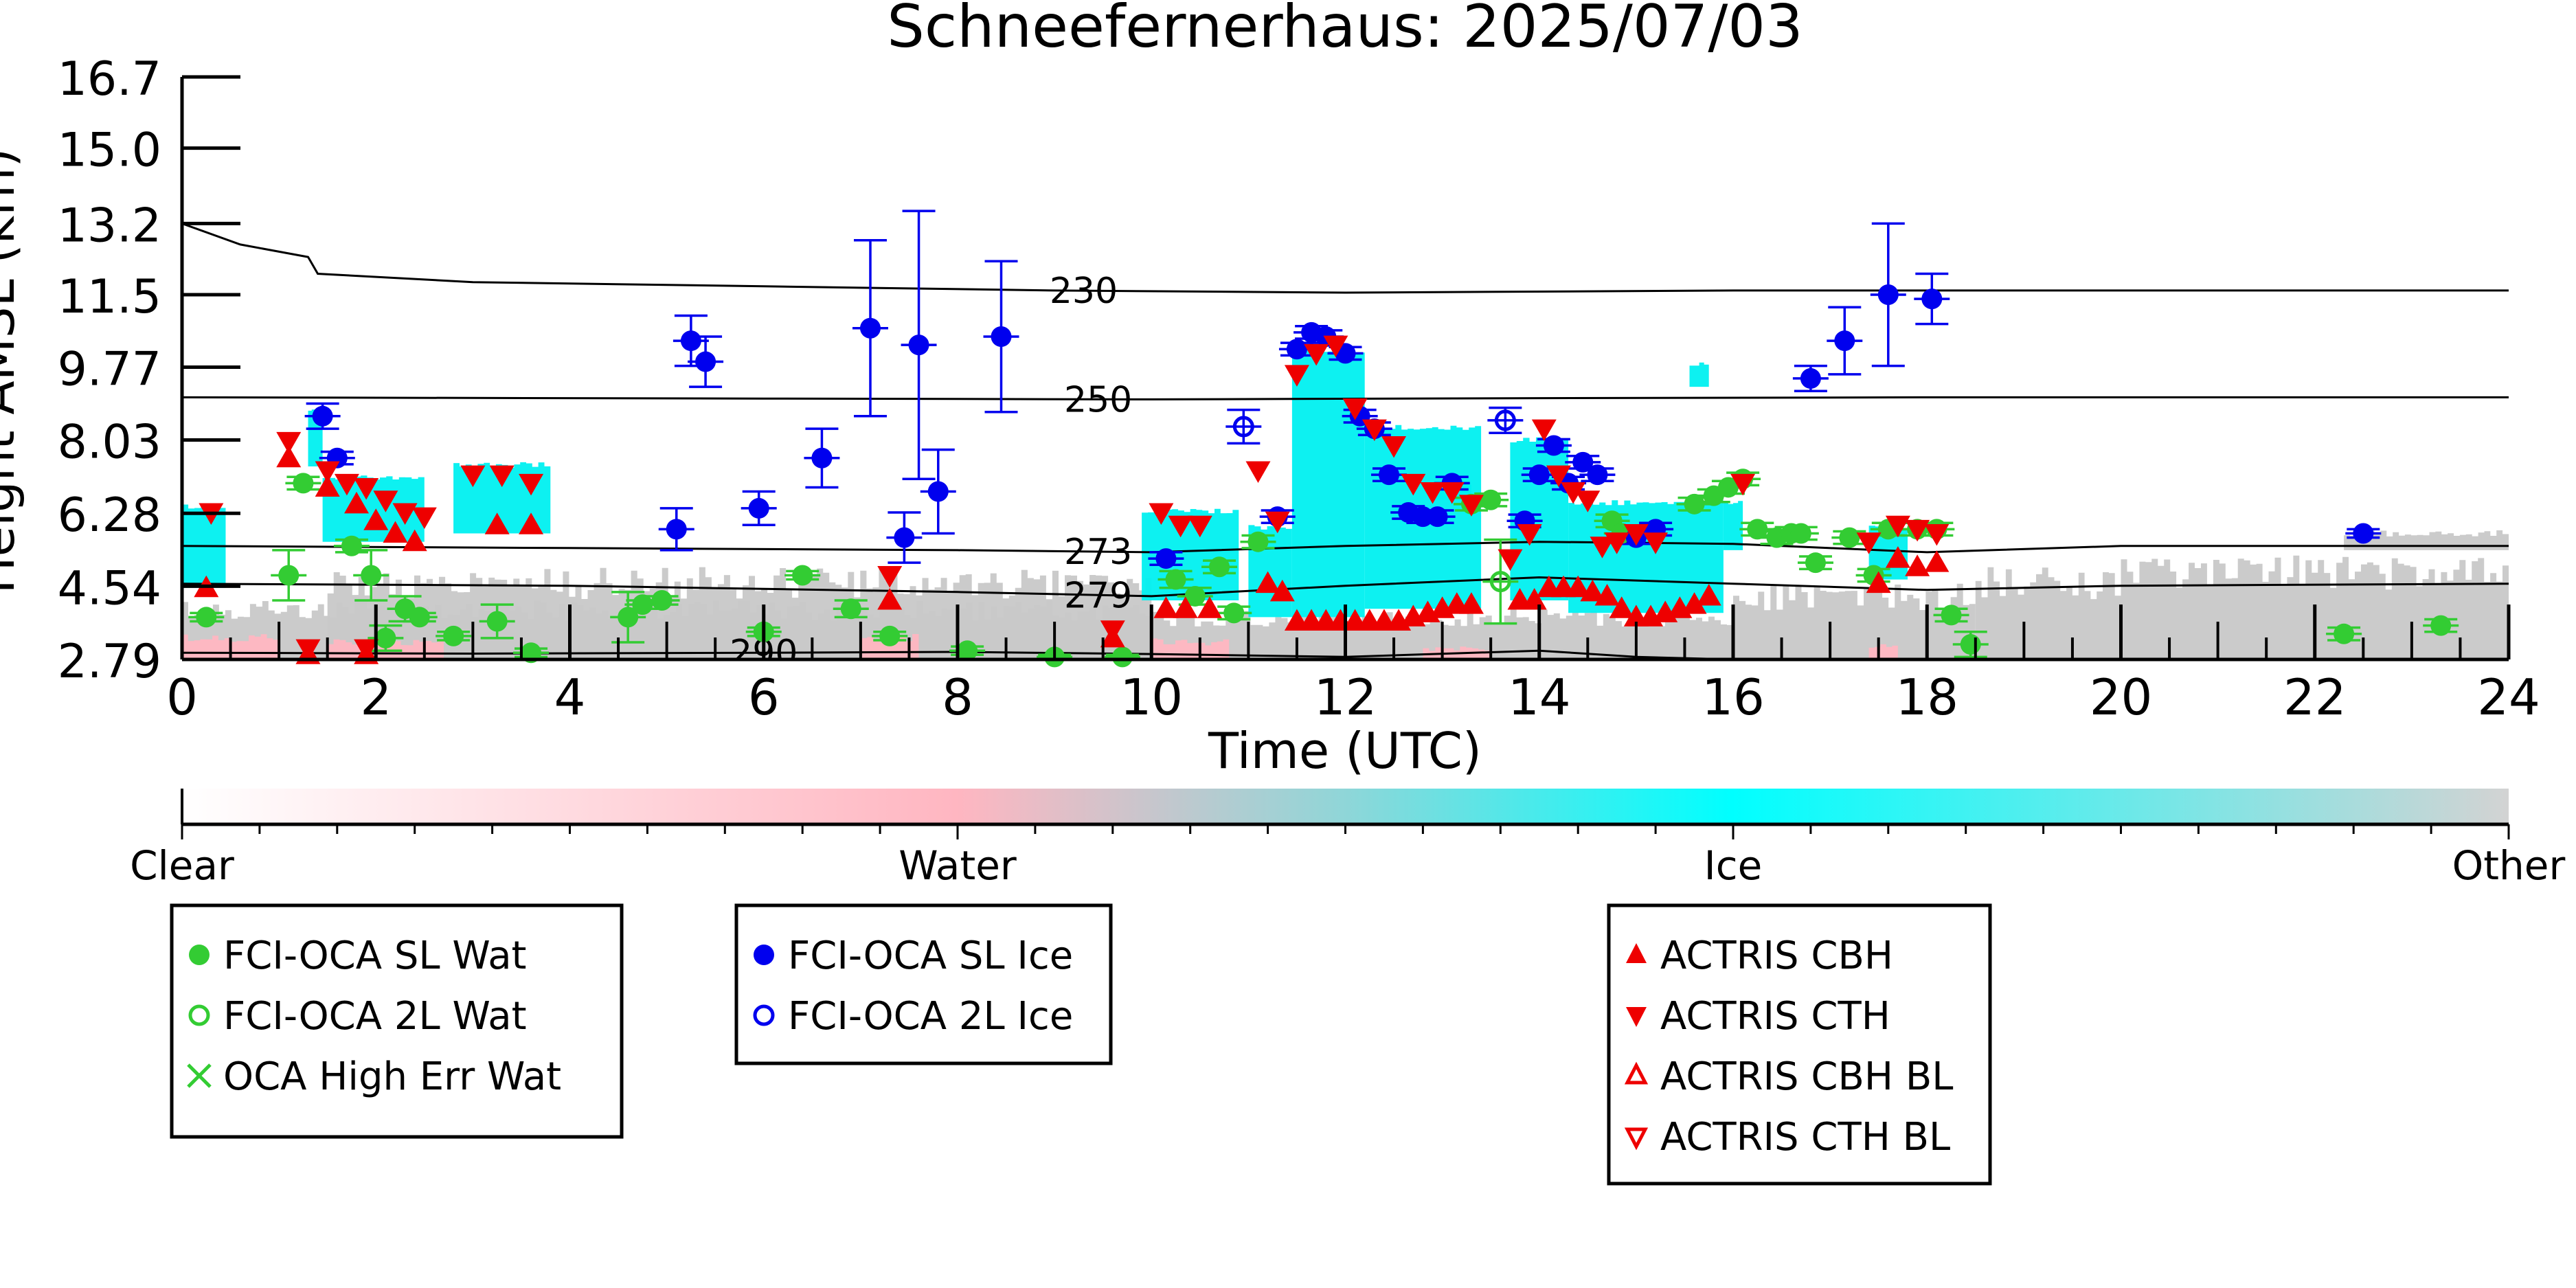 This screenshot has height=1288, width=2576. I want to click on x-tick-label: 4, so click(570, 697).